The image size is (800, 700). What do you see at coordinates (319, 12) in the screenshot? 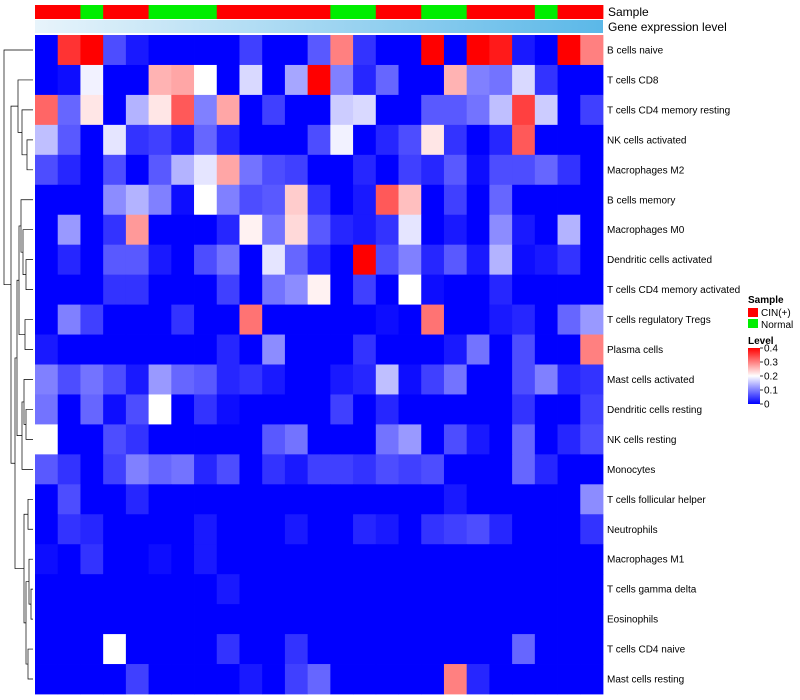
I see `sample-annotation-cell` at bounding box center [319, 12].